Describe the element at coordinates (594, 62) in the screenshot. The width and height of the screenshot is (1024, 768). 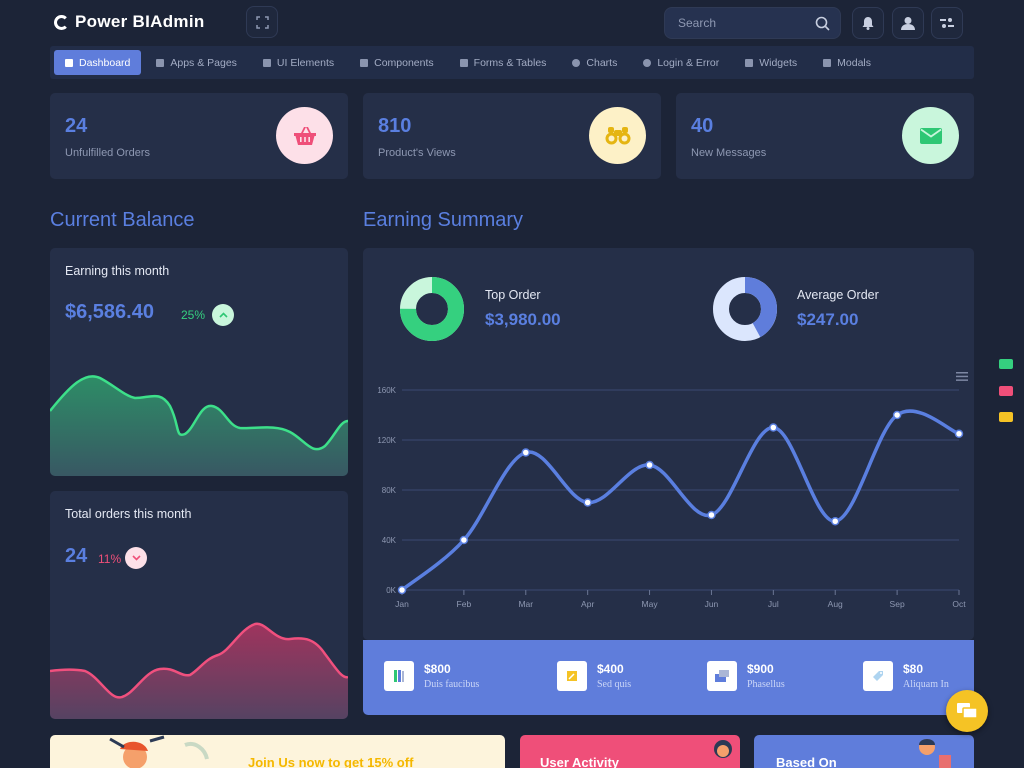
I see `nav-charts: Charts` at that location.